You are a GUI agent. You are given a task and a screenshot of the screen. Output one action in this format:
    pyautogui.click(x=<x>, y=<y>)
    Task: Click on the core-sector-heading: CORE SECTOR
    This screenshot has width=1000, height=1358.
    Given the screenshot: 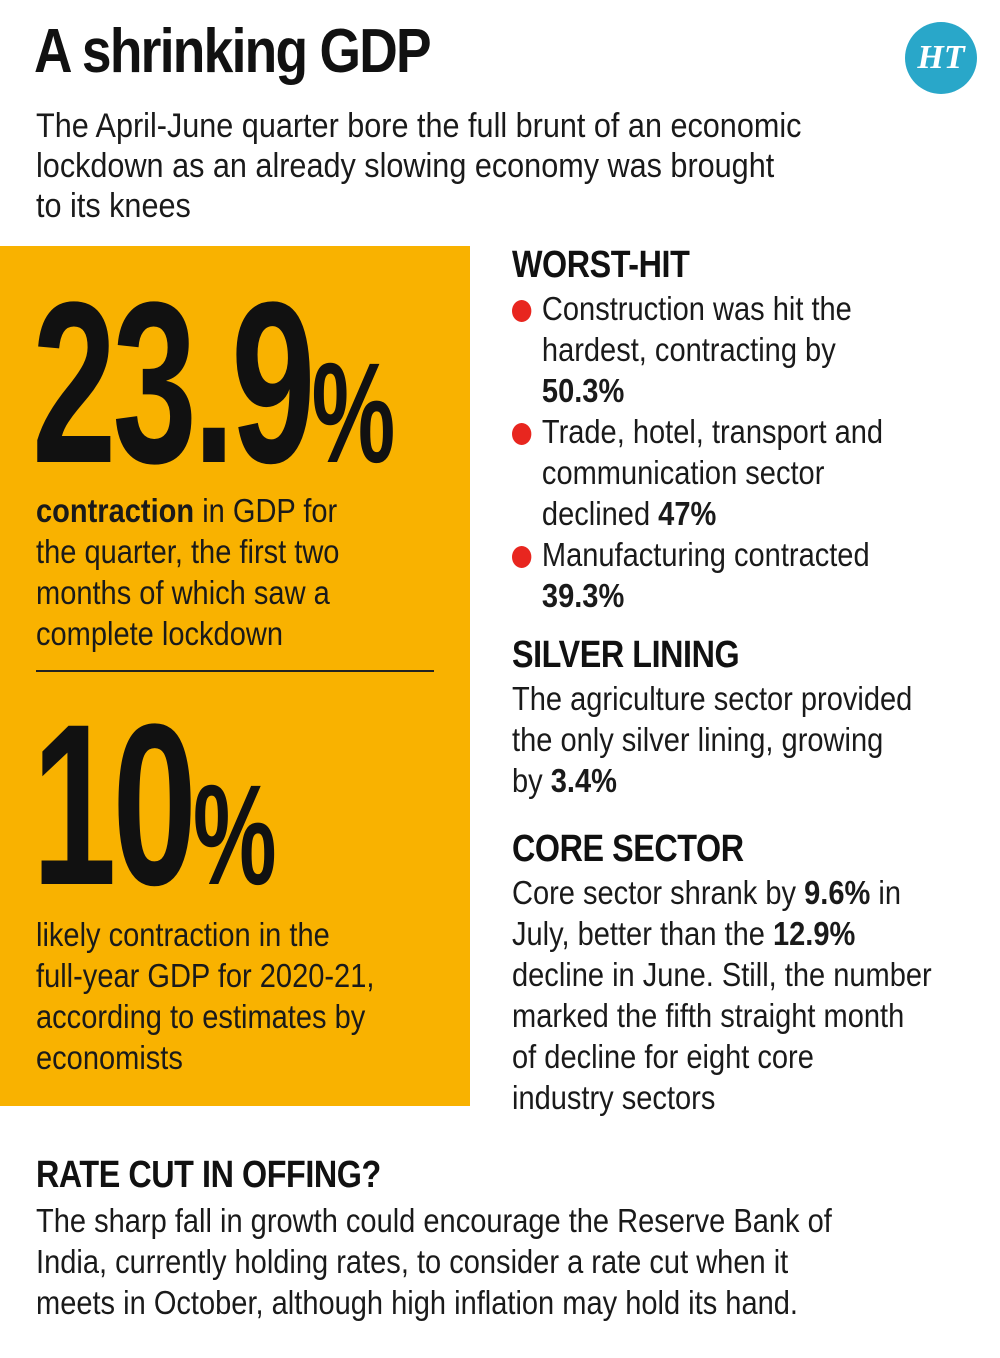 What is the action you would take?
    pyautogui.click(x=628, y=849)
    